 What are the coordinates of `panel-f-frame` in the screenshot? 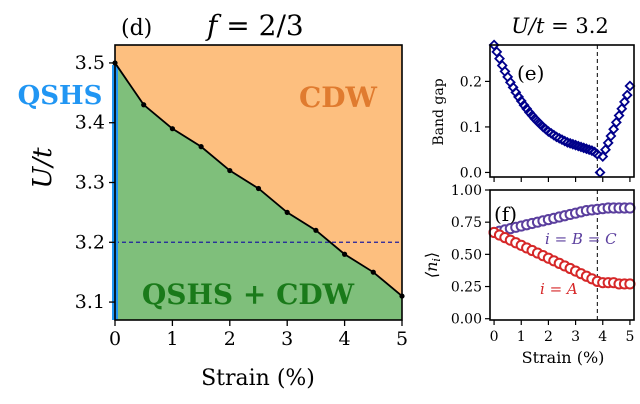 It's located at (562, 255).